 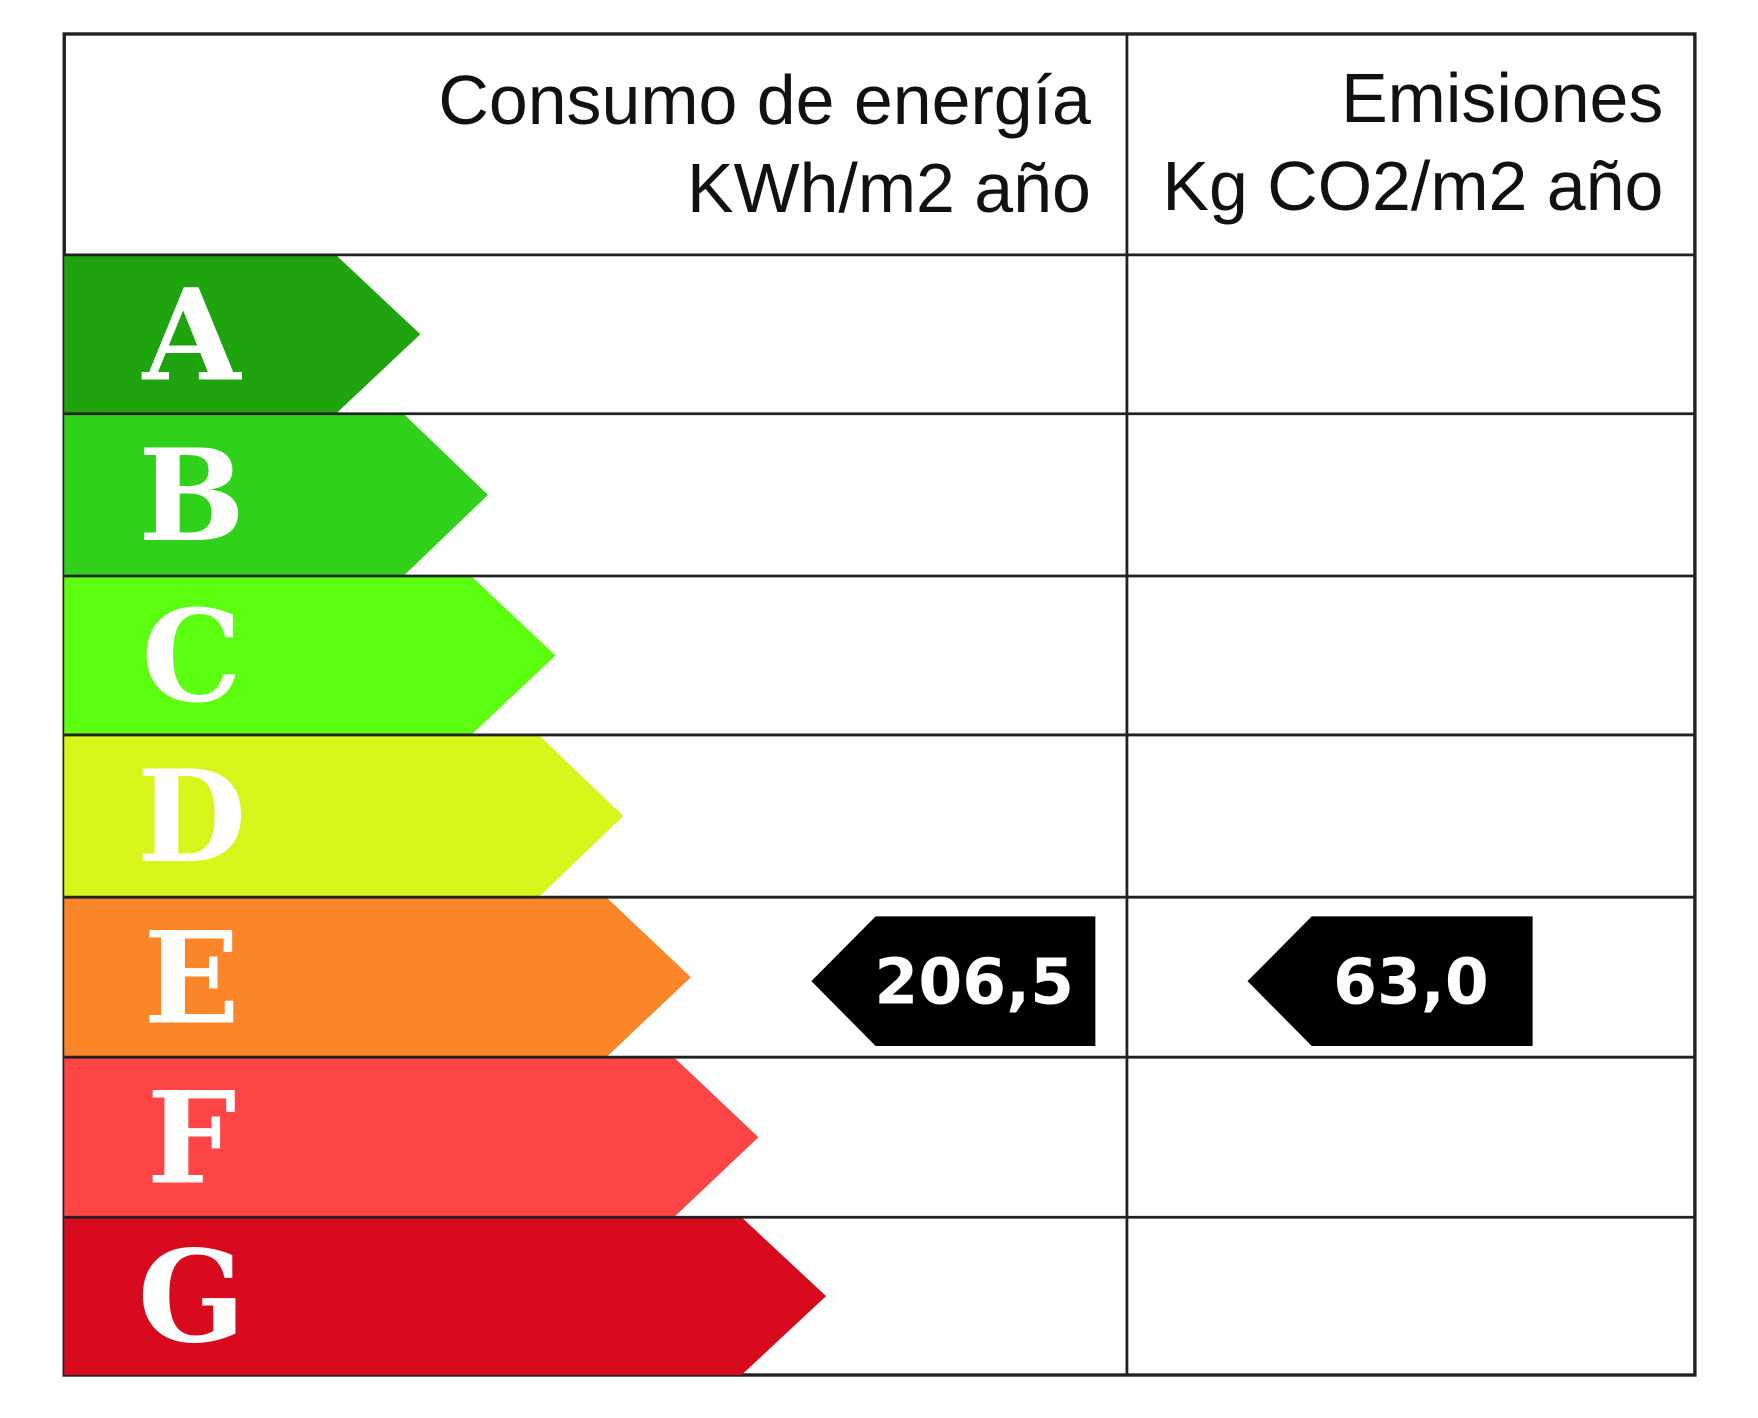 I want to click on emissions-unit: Kg CO2/m2 año, so click(x=1412, y=186).